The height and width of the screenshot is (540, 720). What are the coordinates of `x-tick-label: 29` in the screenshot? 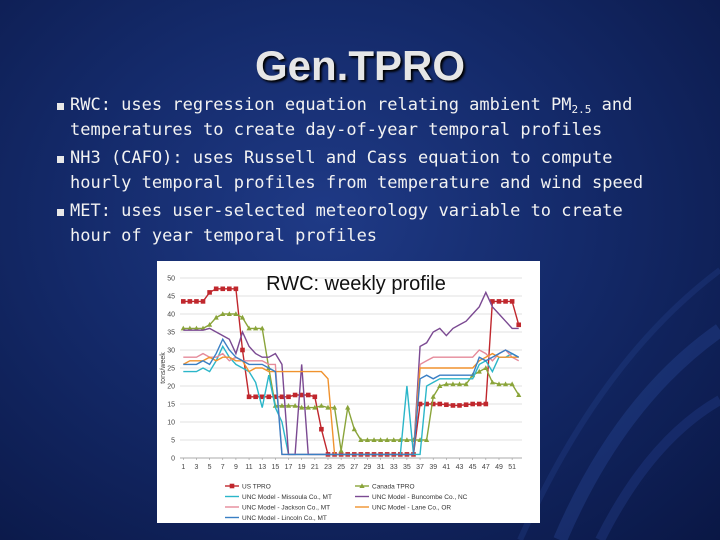 It's located at (368, 467).